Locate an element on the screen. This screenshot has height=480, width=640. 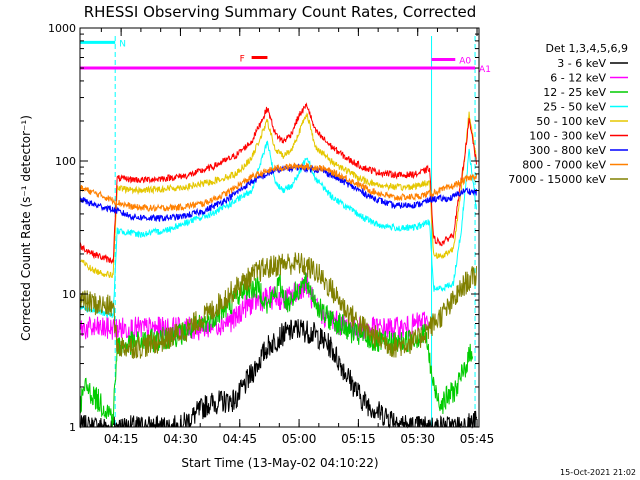
legend-label: 800 - 7000 keV is located at coordinates (564, 165).